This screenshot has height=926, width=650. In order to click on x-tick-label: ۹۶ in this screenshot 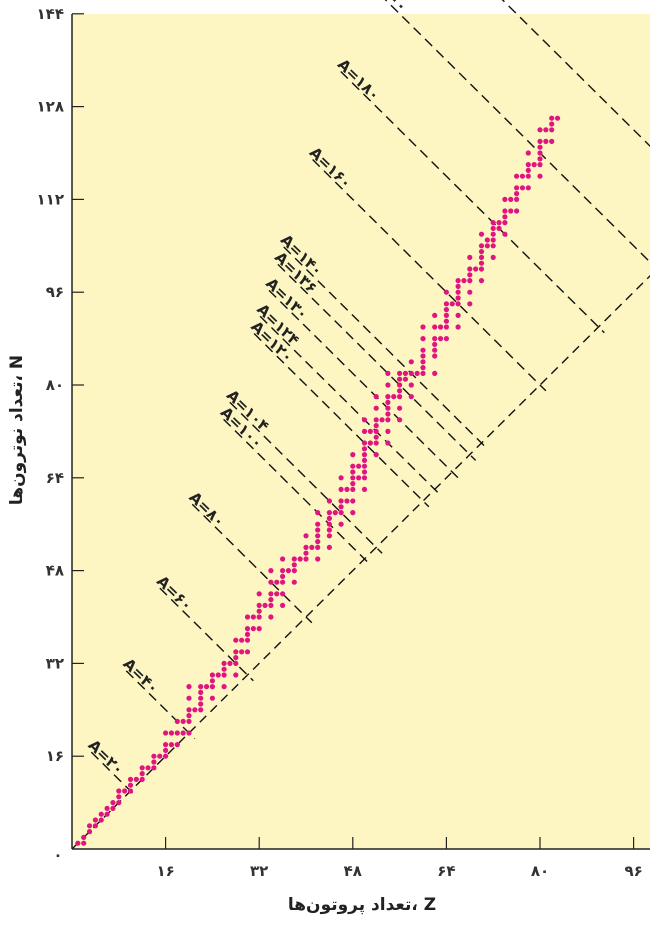, I will do `click(633, 871)`.